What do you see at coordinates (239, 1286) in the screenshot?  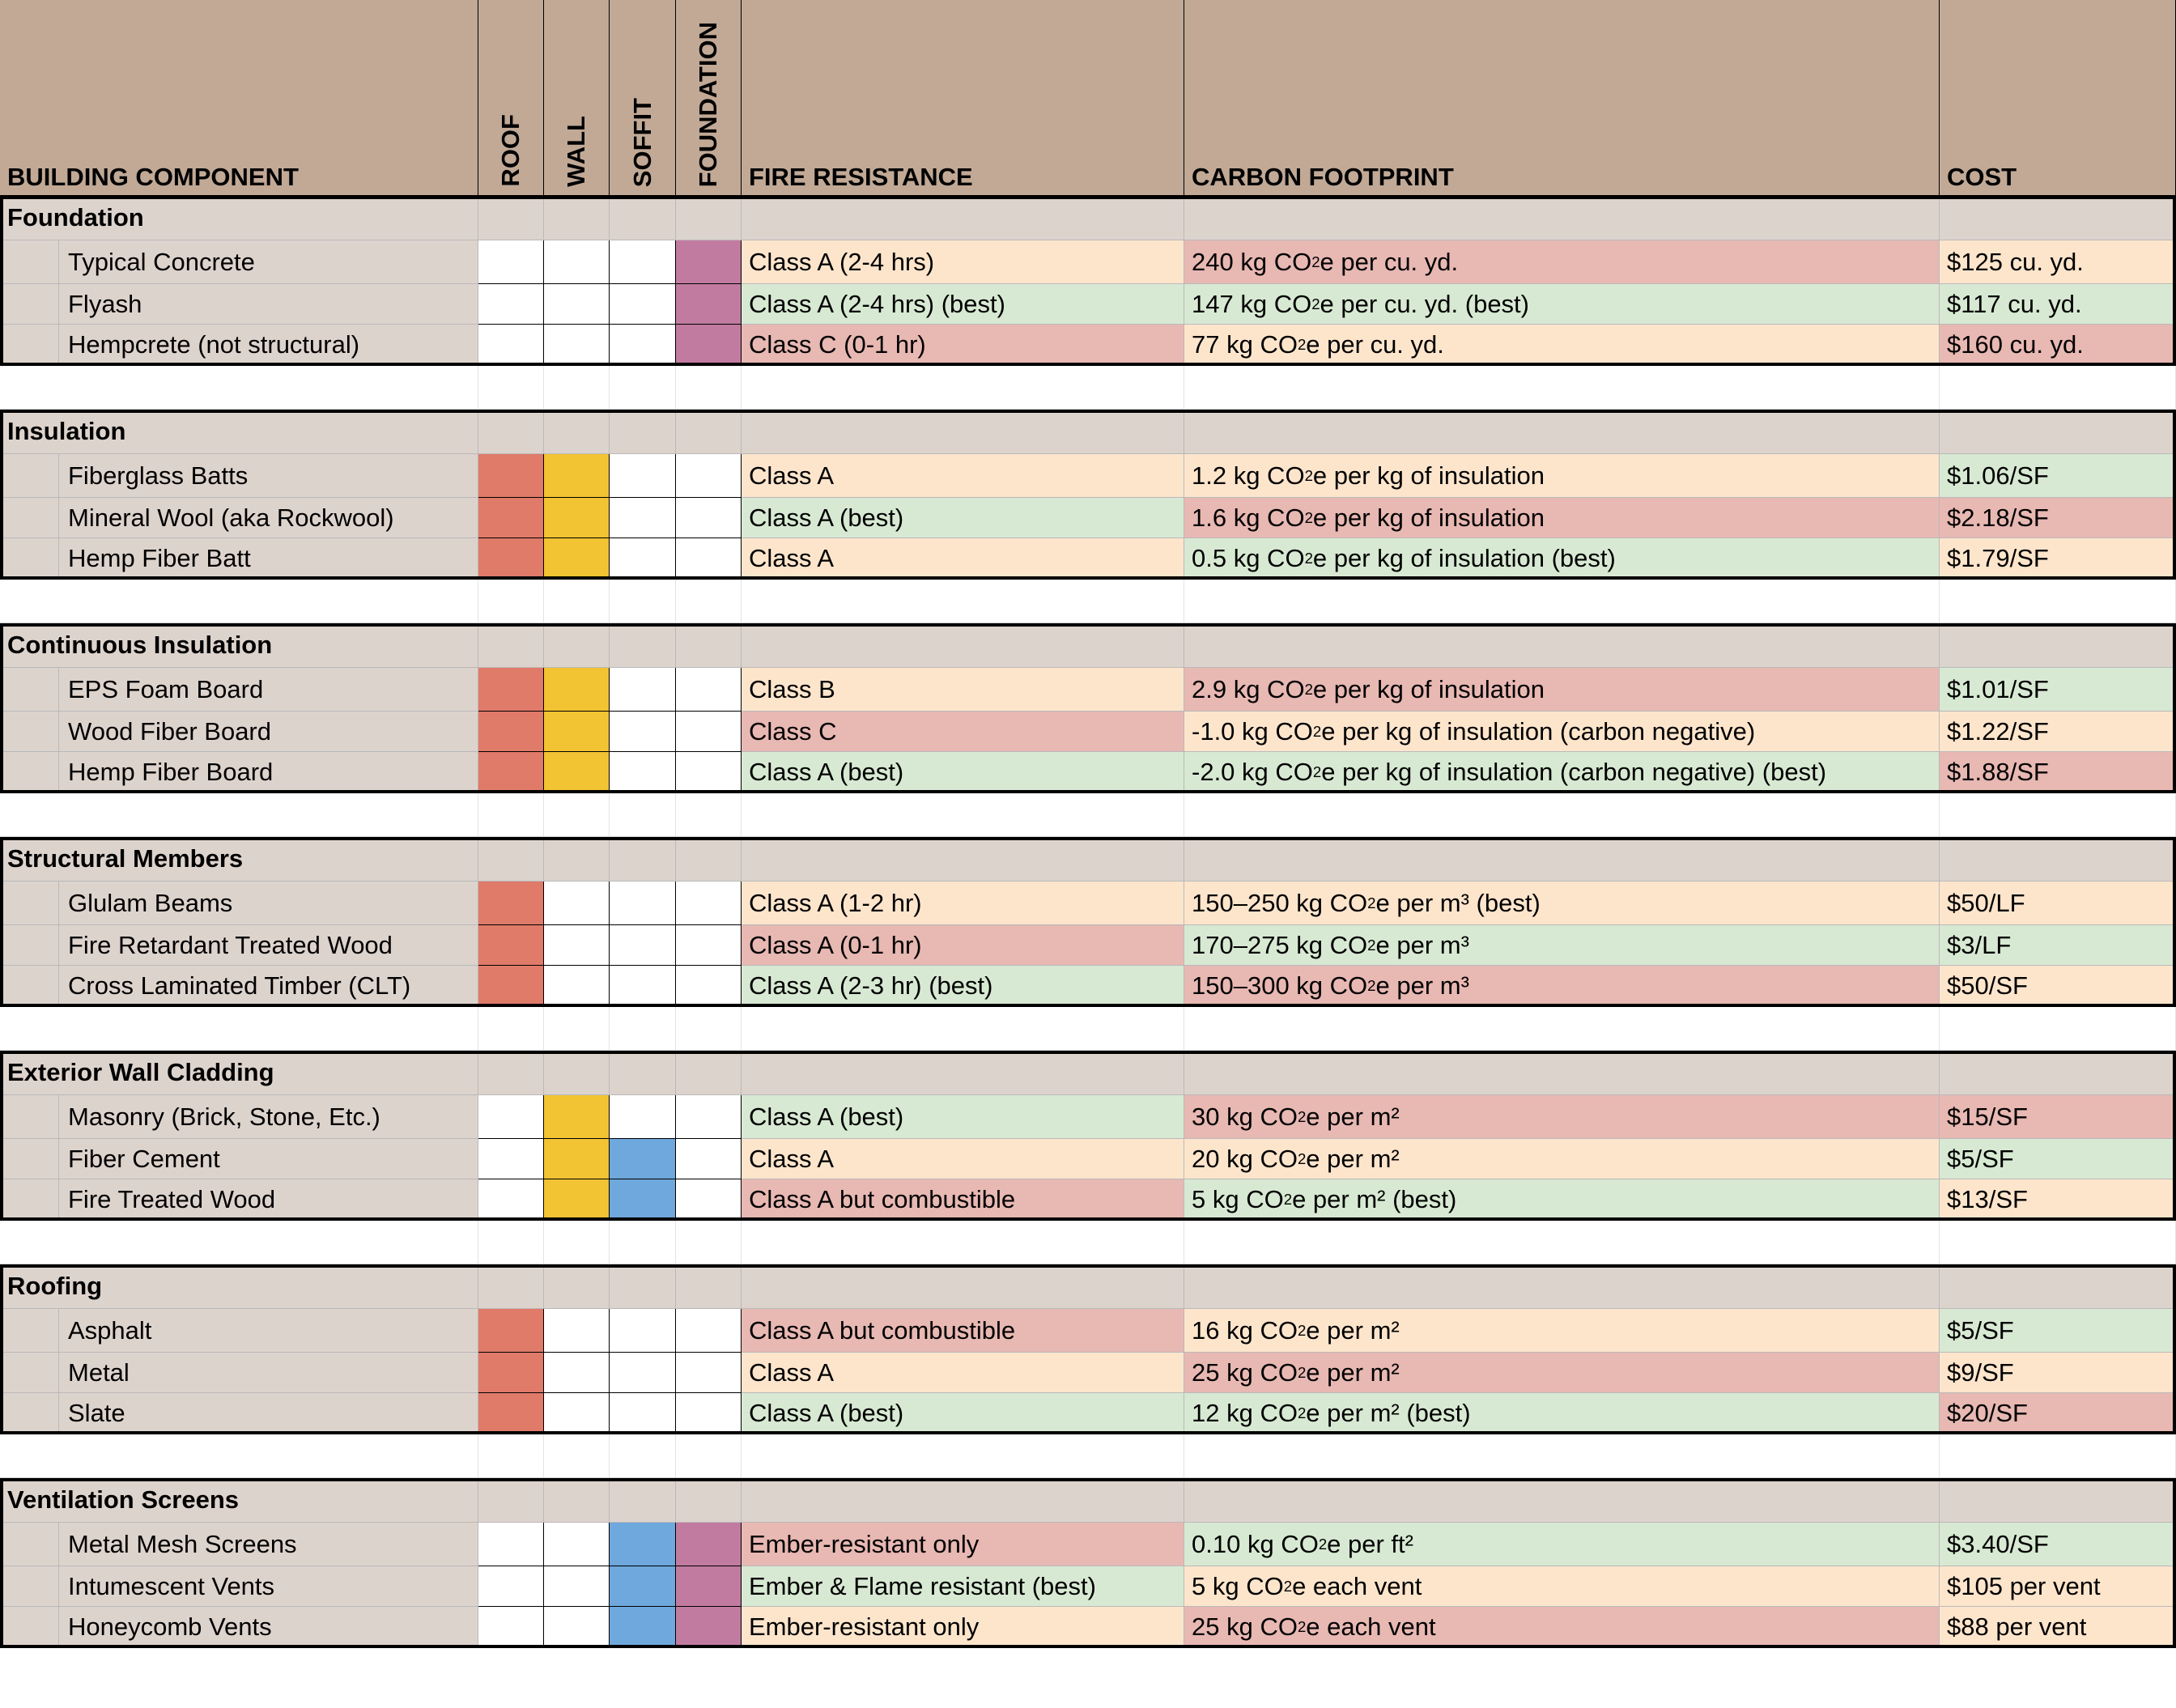 I see `section-title: Roofing` at bounding box center [239, 1286].